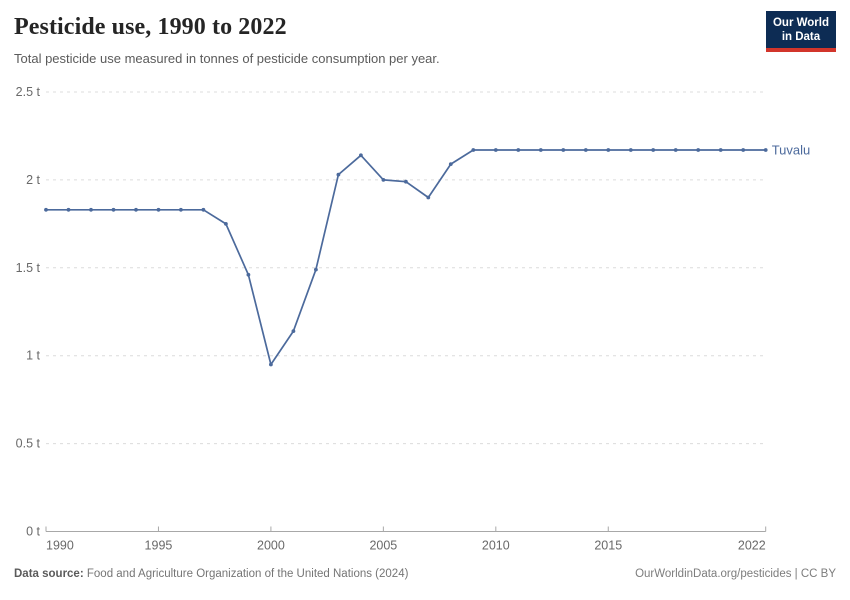 This screenshot has width=850, height=600. What do you see at coordinates (150, 27) in the screenshot?
I see `chart-title: Pesticide use, 1990 to 2022` at bounding box center [150, 27].